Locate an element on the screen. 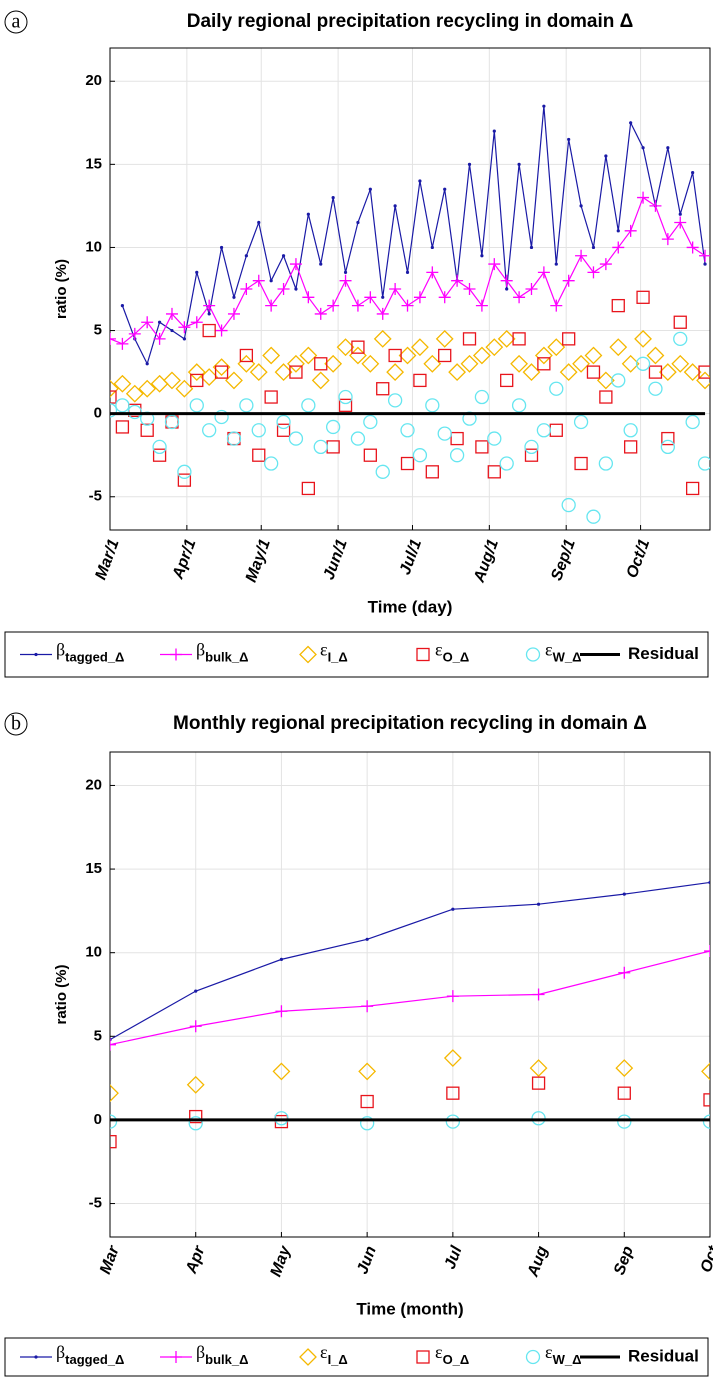 This screenshot has width=713, height=1378. legend-symbol: β is located at coordinates (200, 1352).